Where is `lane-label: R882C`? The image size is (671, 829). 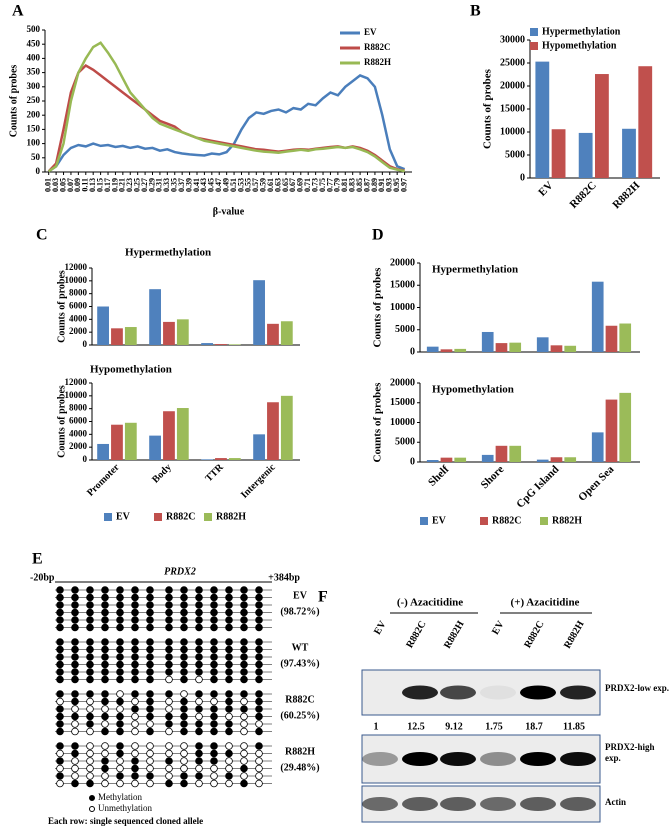 lane-label: R882C is located at coordinates (534, 634).